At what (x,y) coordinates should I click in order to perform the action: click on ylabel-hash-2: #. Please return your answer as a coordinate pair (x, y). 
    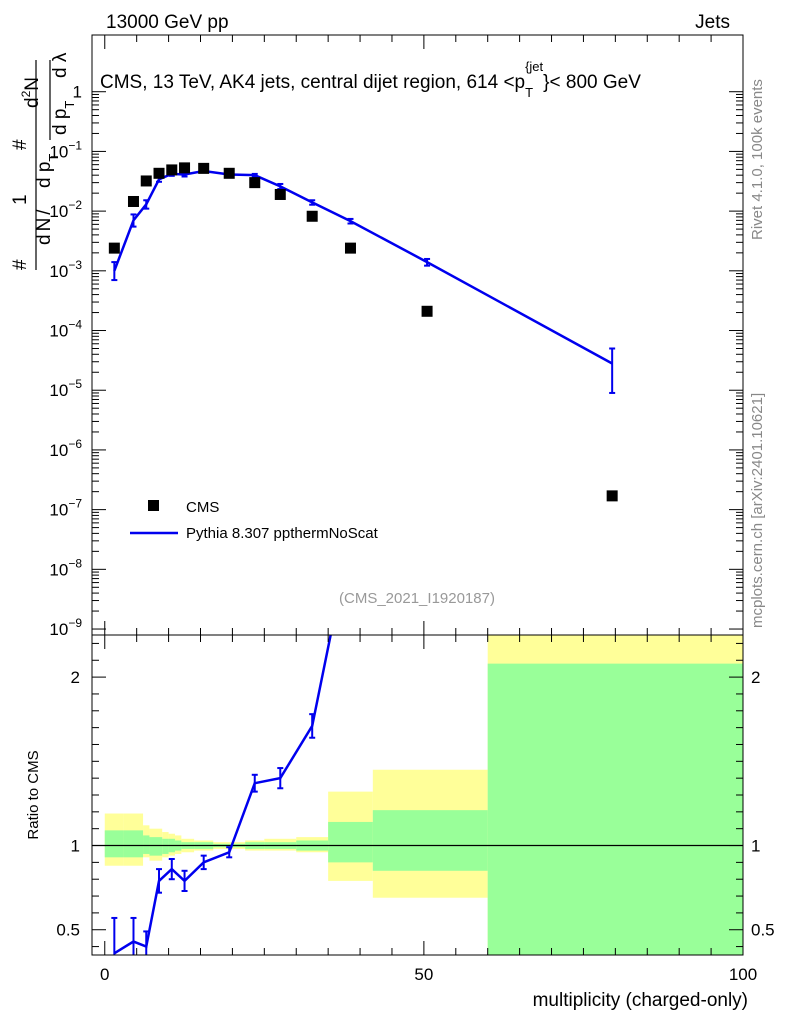
    Looking at the image, I should click on (20, 144).